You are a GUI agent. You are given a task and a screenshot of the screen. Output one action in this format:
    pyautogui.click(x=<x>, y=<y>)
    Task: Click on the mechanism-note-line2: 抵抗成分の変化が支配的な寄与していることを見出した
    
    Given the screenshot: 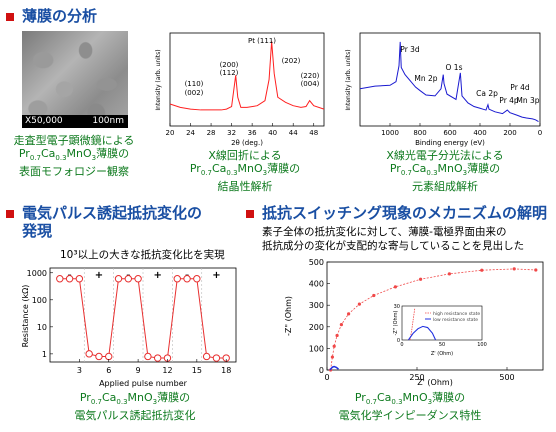 What is the action you would take?
    pyautogui.click(x=393, y=246)
    